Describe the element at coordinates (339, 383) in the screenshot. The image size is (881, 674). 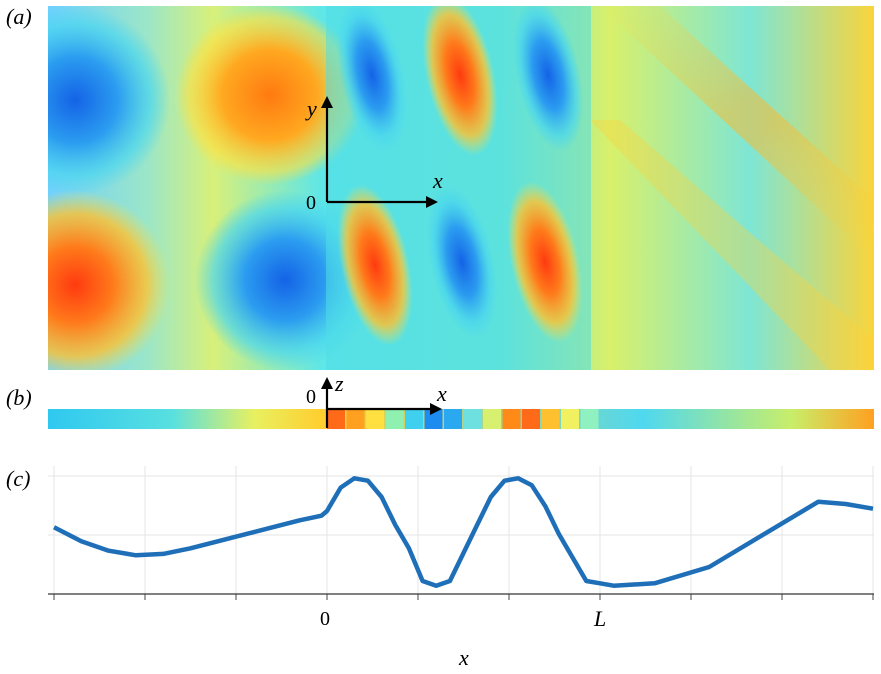
I see `panel-b-z-label: z` at that location.